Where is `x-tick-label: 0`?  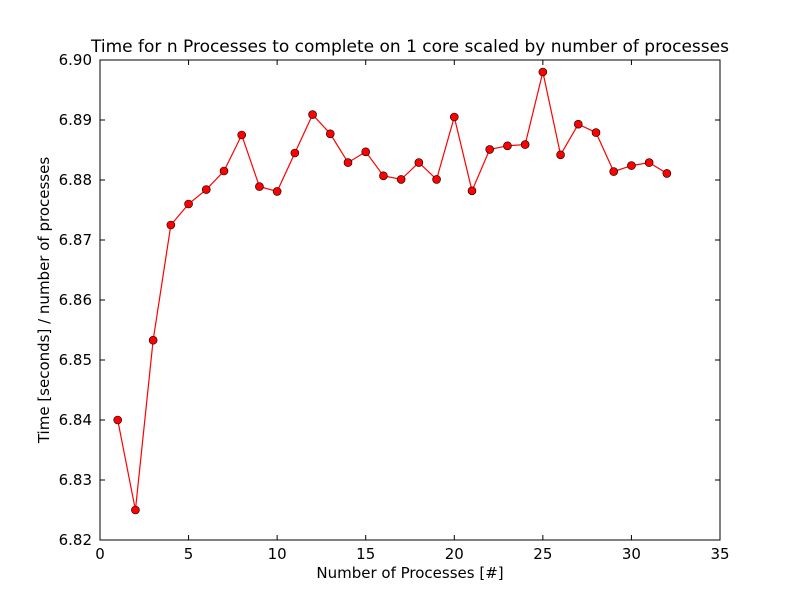 x-tick-label: 0 is located at coordinates (100, 554).